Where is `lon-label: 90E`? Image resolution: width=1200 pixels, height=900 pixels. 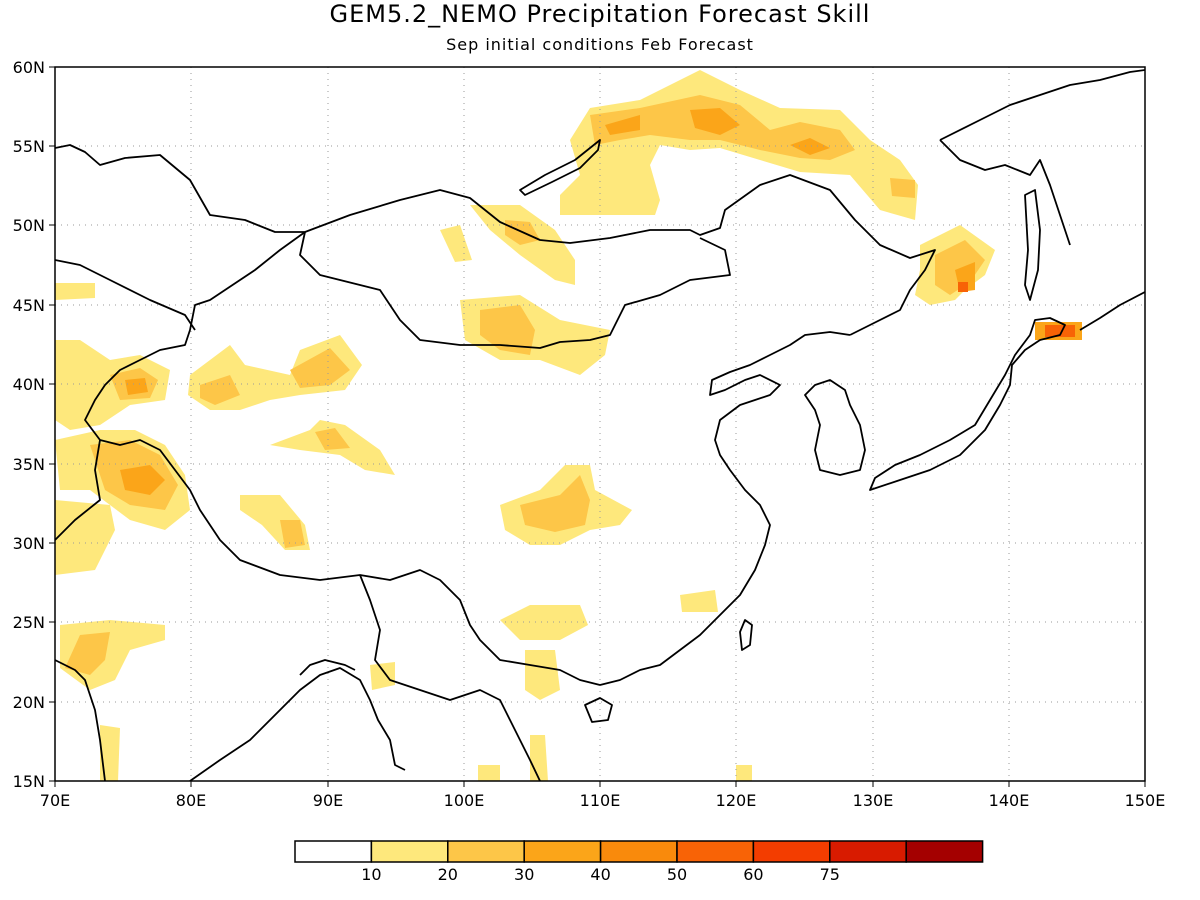 lon-label: 90E is located at coordinates (328, 800).